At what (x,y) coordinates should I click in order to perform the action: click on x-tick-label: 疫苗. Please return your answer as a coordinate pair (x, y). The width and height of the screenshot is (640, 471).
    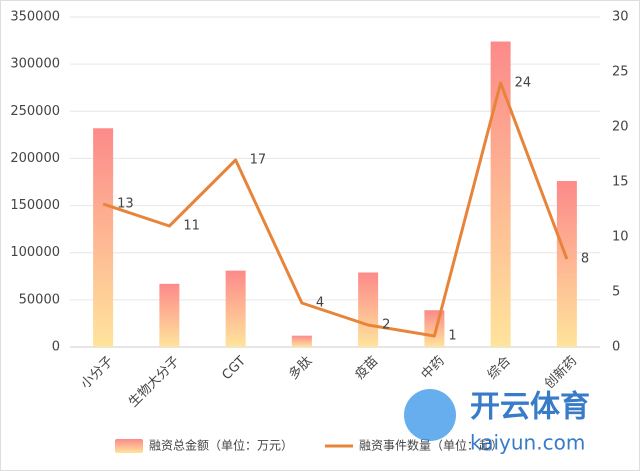
    Looking at the image, I should click on (367, 368).